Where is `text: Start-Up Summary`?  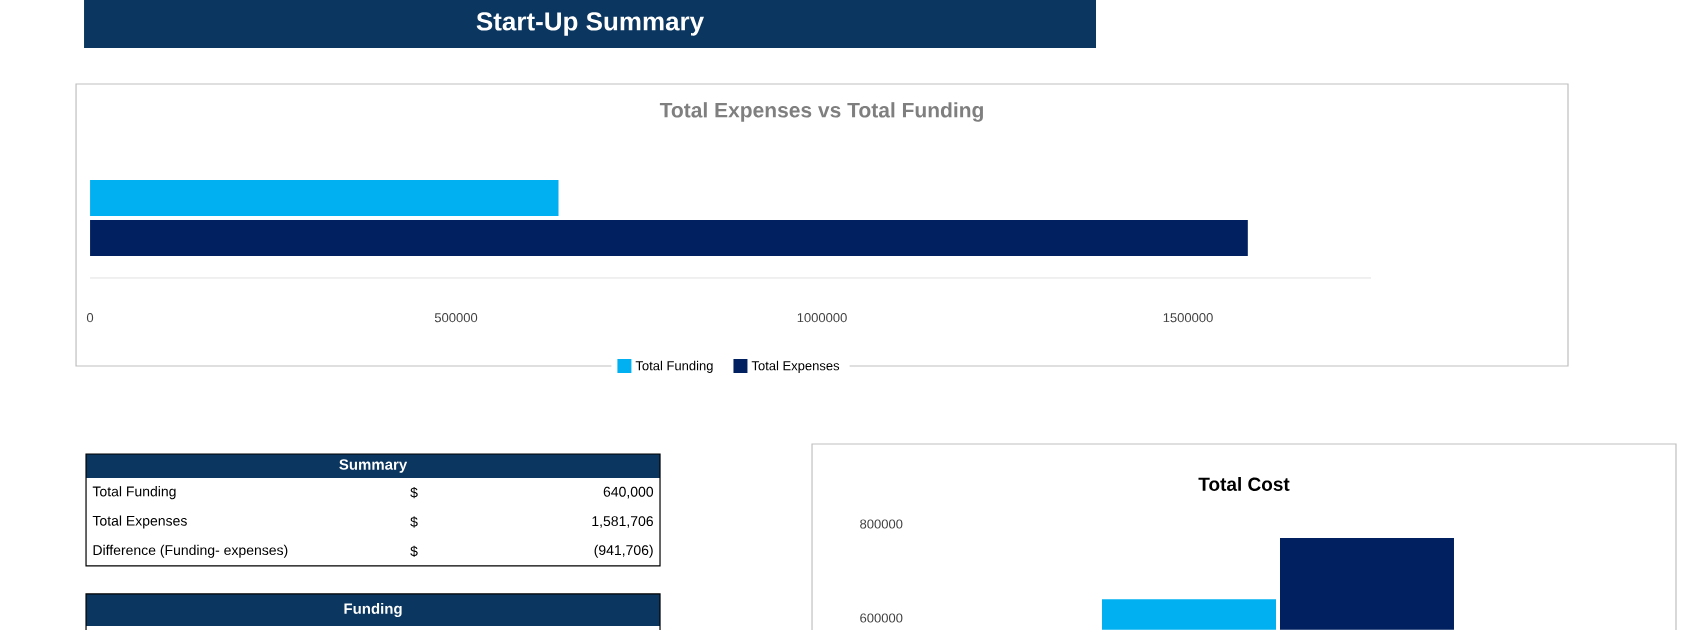 text: Start-Up Summary is located at coordinates (590, 24).